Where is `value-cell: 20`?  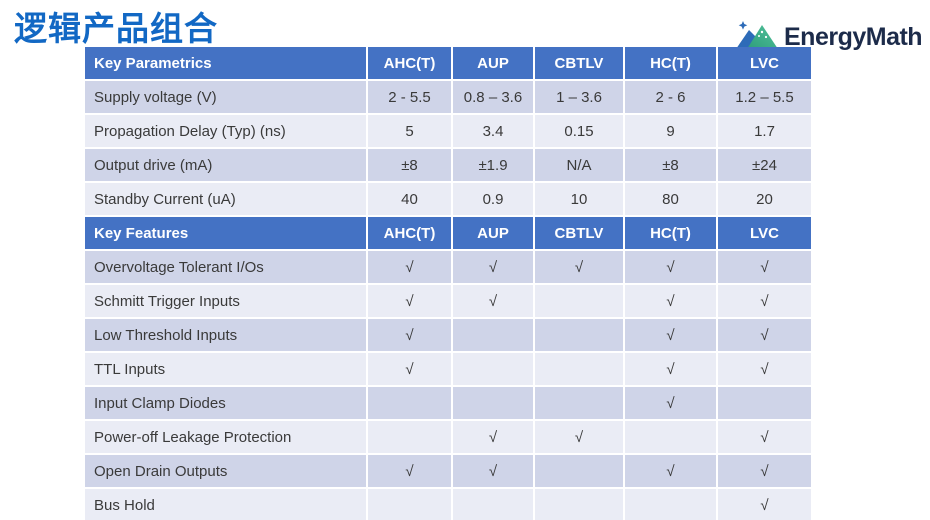
value-cell: 20 is located at coordinates (764, 199).